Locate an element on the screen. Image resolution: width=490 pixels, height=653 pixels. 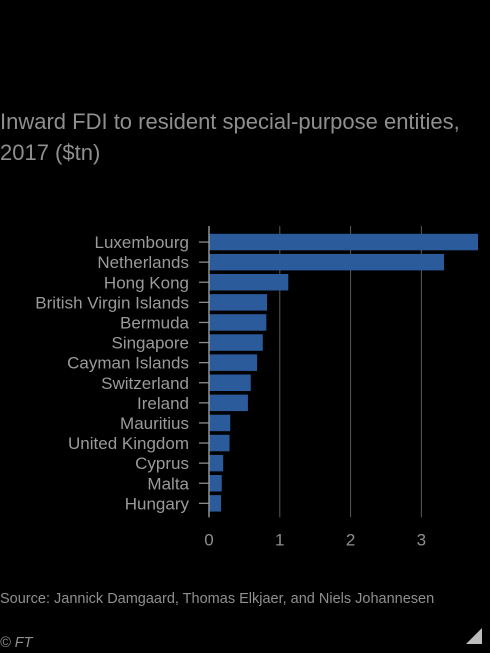
category-label: Malta is located at coordinates (168, 483).